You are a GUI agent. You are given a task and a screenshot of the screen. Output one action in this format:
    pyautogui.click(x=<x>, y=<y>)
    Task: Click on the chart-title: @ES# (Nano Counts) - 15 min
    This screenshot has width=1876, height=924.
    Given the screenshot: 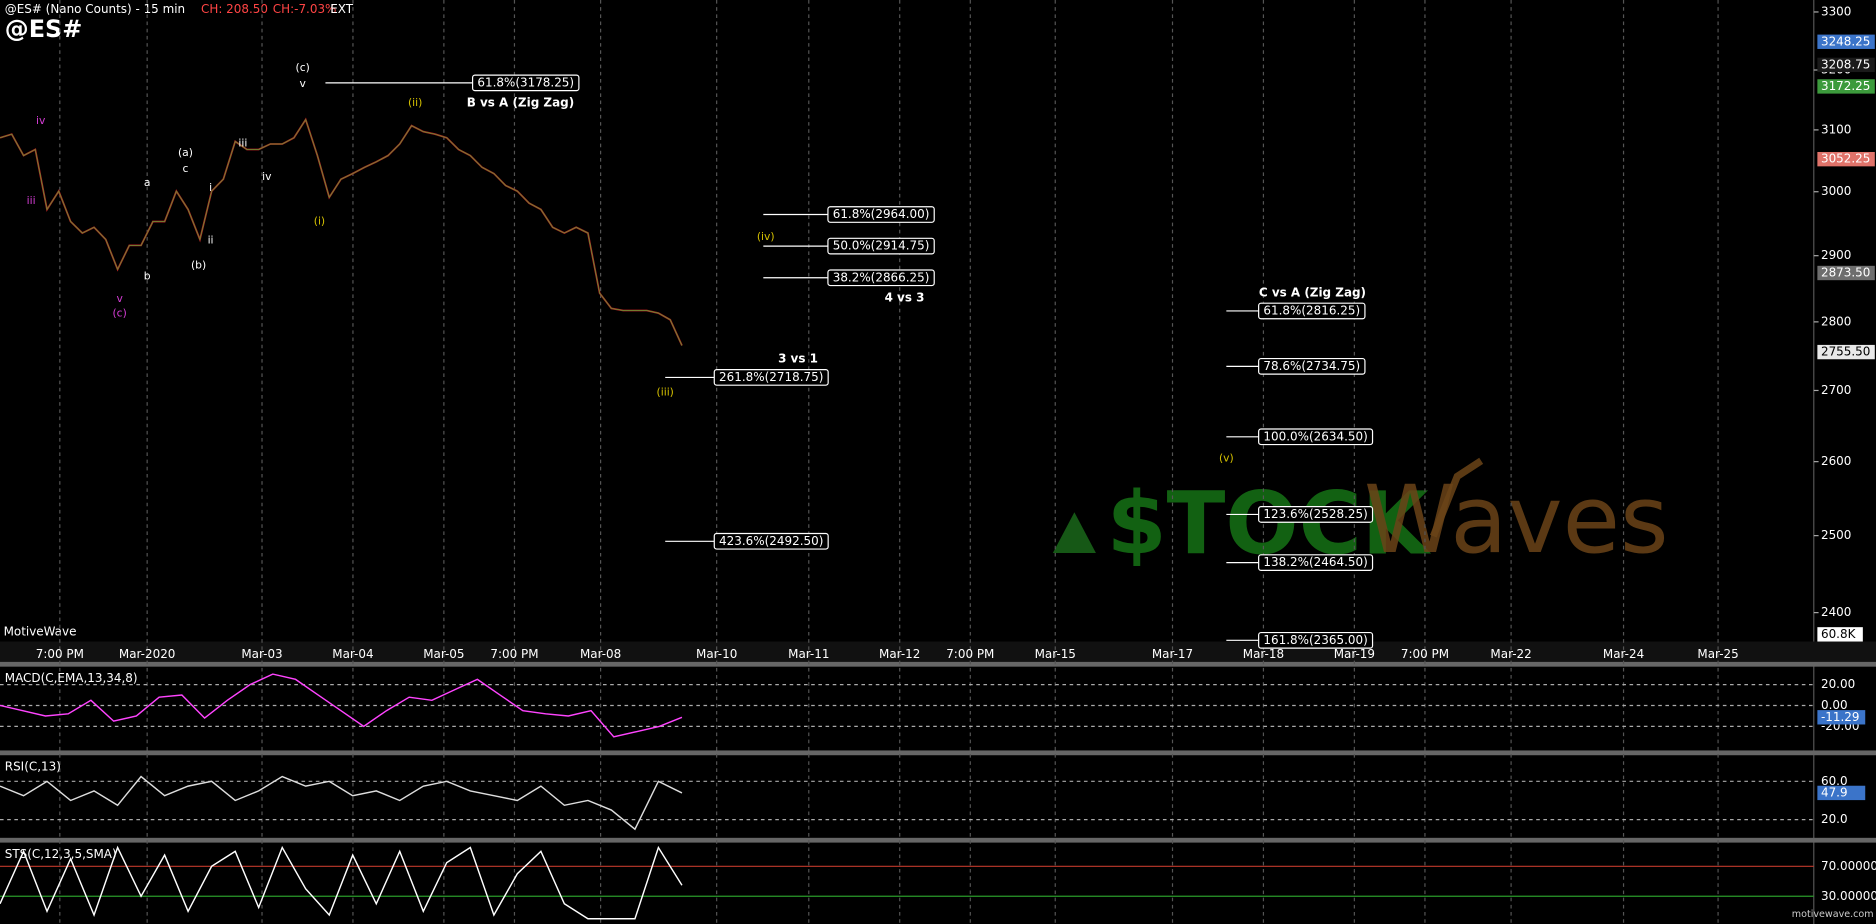 What is the action you would take?
    pyautogui.click(x=95, y=9)
    